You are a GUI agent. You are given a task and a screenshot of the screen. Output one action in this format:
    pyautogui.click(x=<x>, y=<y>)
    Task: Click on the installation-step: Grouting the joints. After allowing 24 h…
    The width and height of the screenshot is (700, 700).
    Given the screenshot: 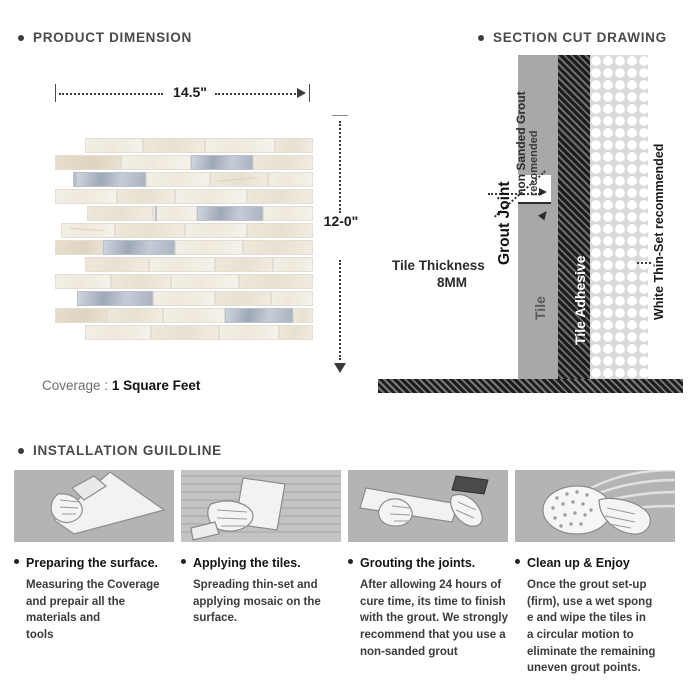 What is the action you would take?
    pyautogui.click(x=428, y=573)
    